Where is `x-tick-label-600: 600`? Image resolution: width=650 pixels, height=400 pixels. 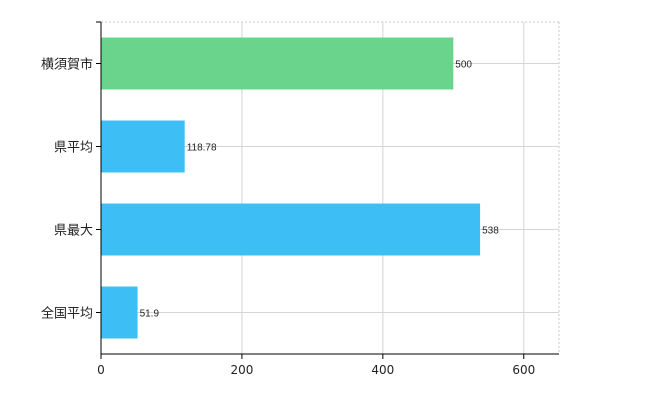 x-tick-label-600: 600 is located at coordinates (523, 370).